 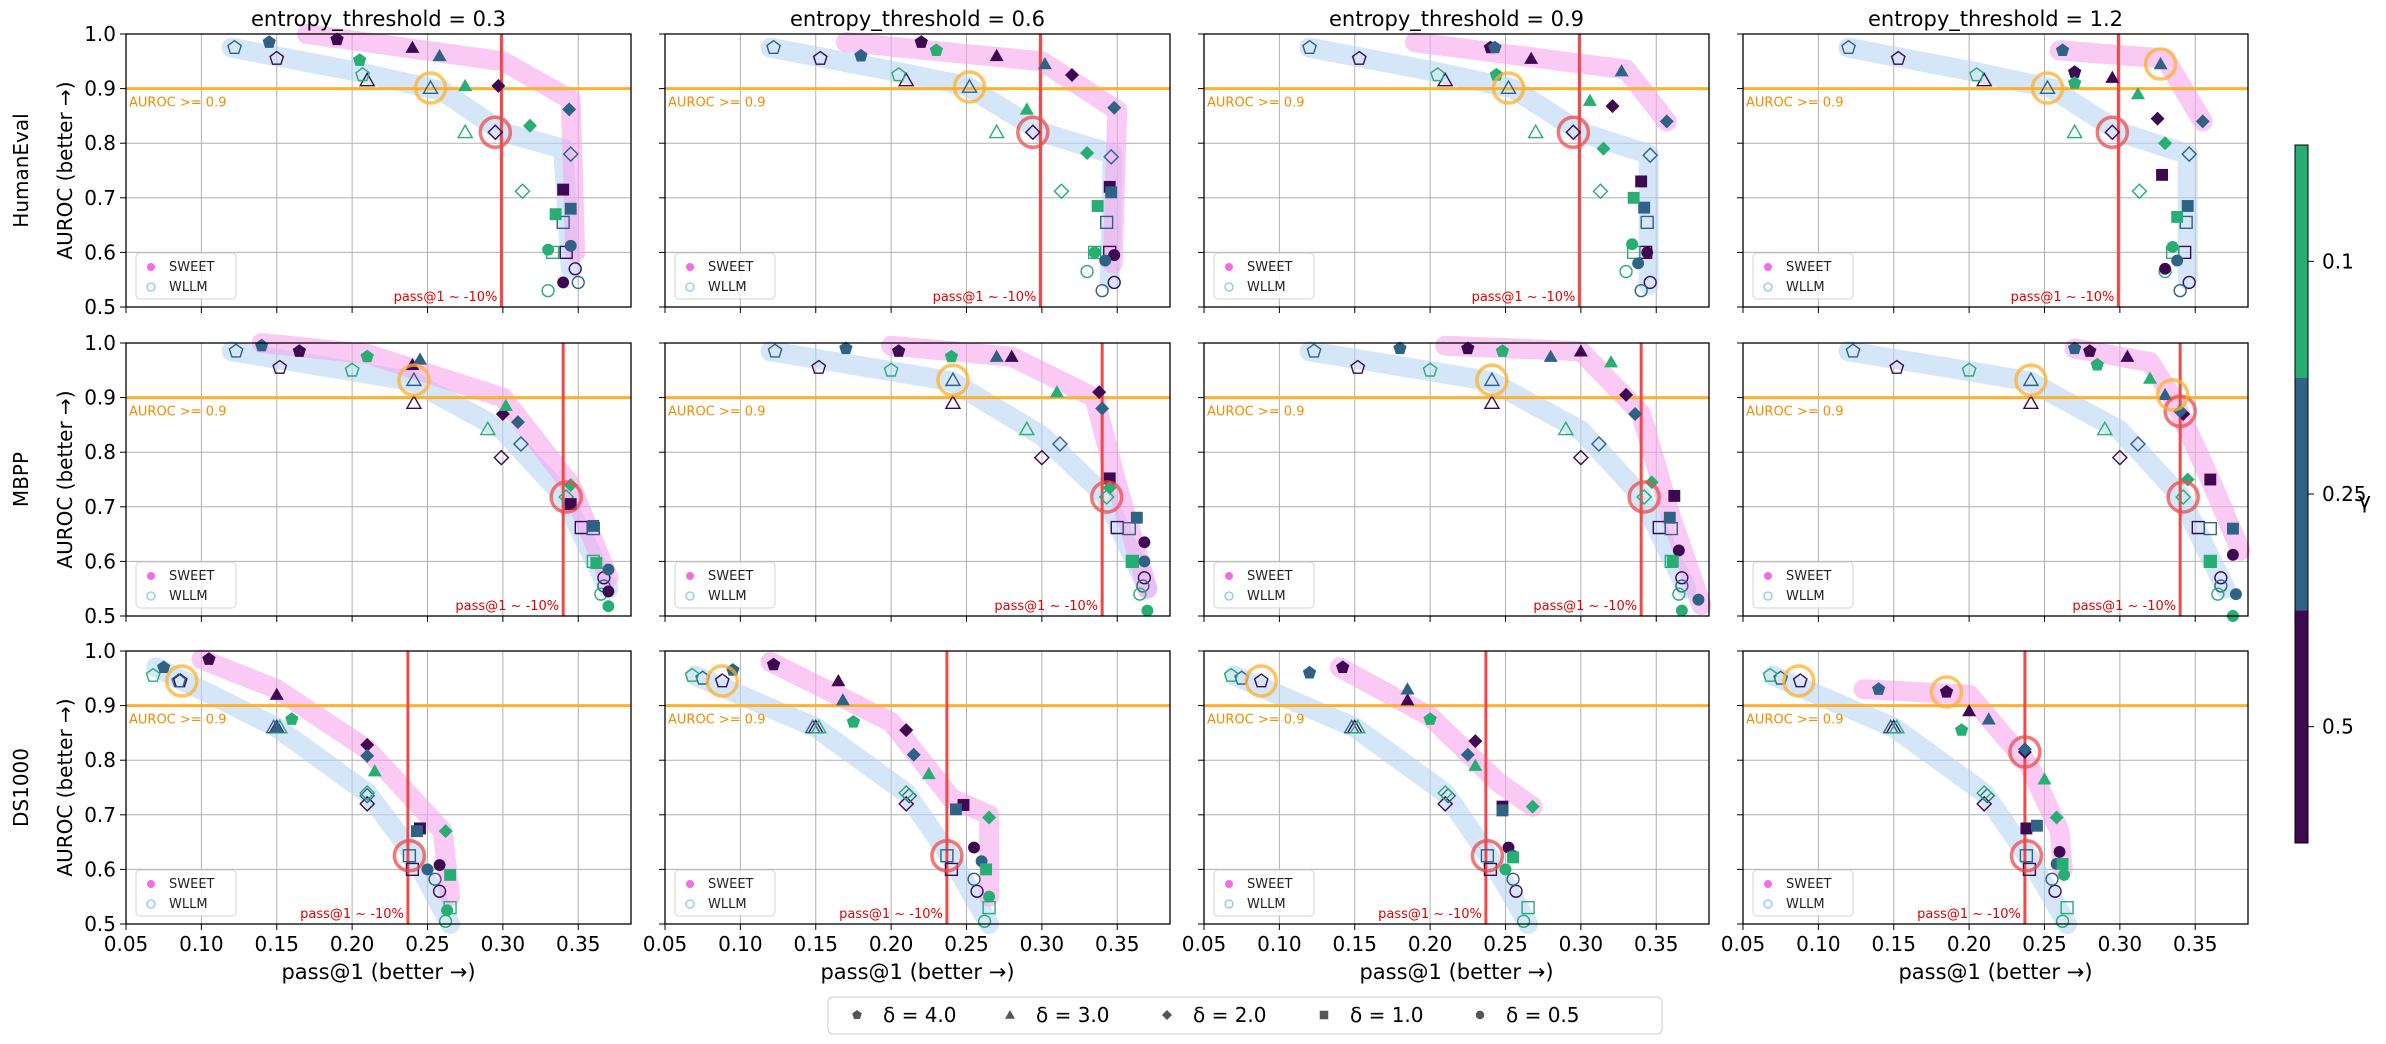 I want to click on sweet-band, so click(x=2131, y=86).